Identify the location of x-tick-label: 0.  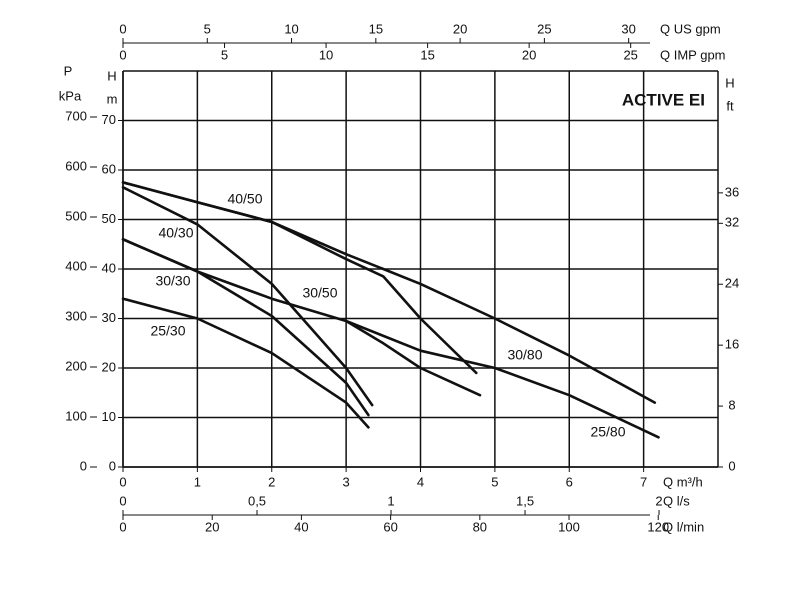
(122, 481).